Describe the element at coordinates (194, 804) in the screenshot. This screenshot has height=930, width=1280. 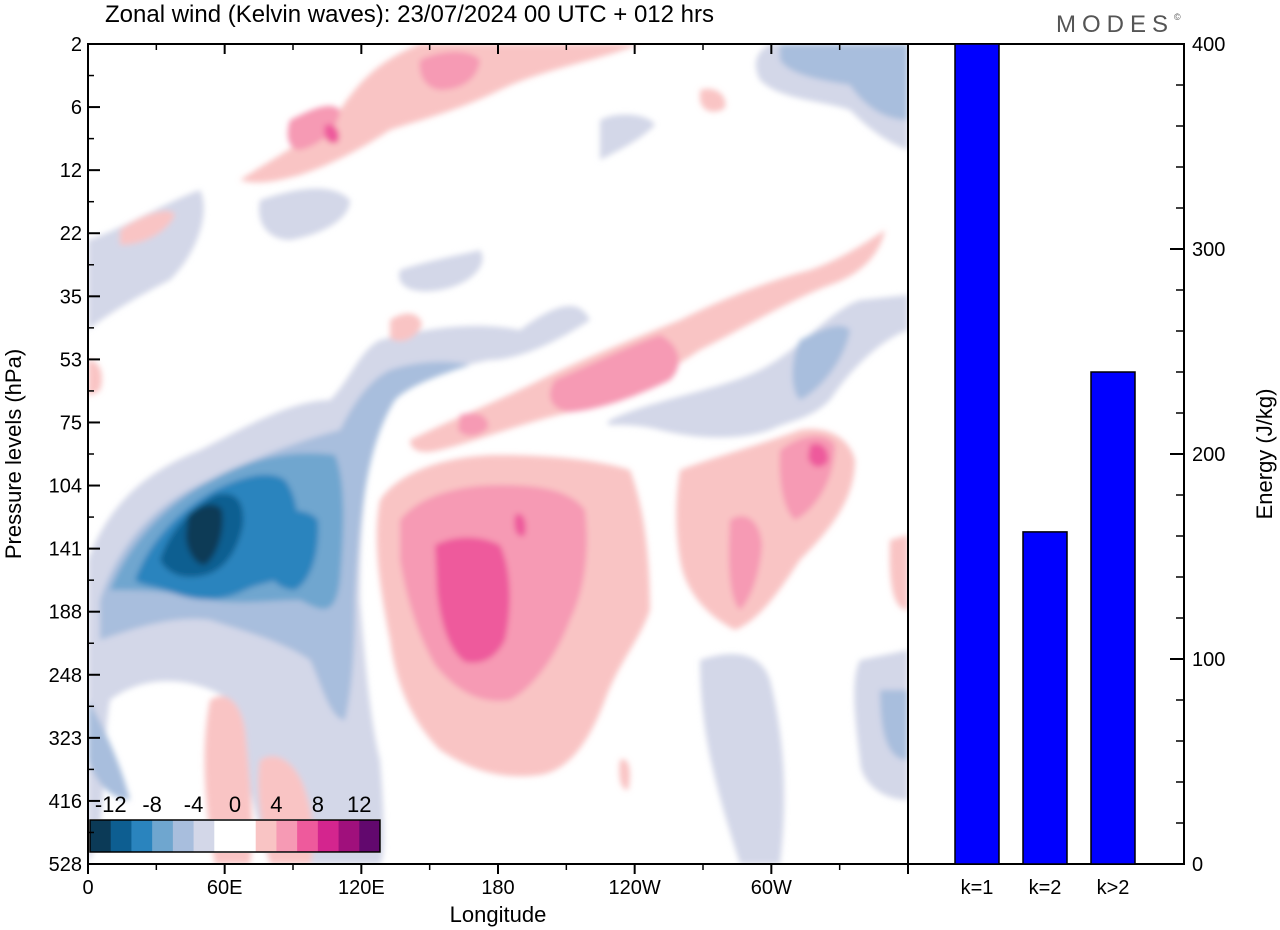
I see `colorbar-label: -4` at that location.